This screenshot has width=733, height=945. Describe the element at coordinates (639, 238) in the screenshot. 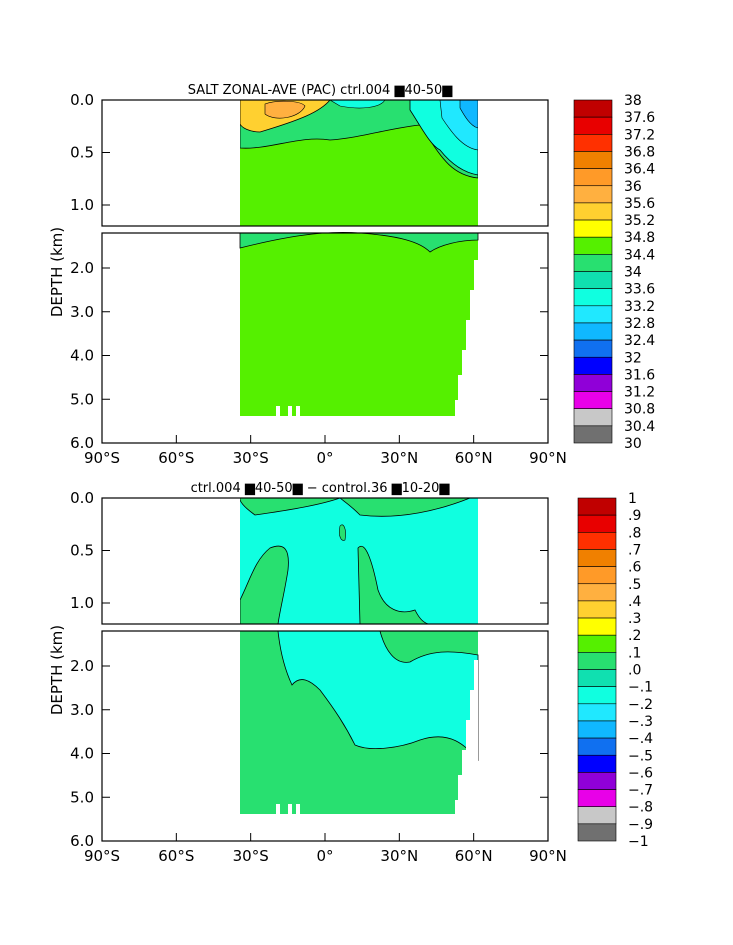

I see `colorbar-label: 34.8` at that location.